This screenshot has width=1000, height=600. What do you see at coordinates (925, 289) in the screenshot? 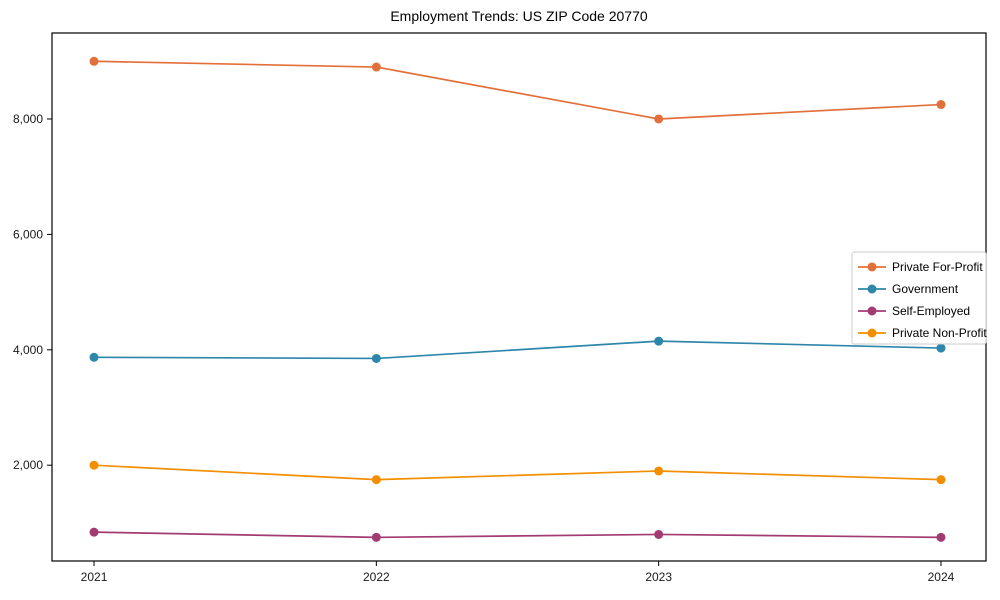
I see `legend-item-label: Government` at bounding box center [925, 289].